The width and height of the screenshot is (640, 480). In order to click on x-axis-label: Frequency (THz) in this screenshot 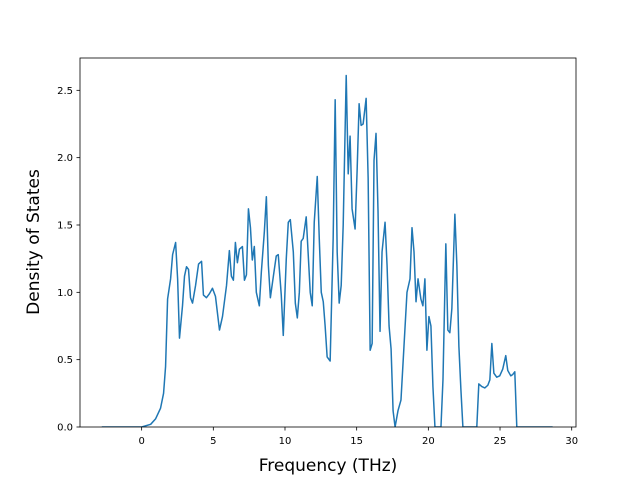, I will do `click(328, 466)`.